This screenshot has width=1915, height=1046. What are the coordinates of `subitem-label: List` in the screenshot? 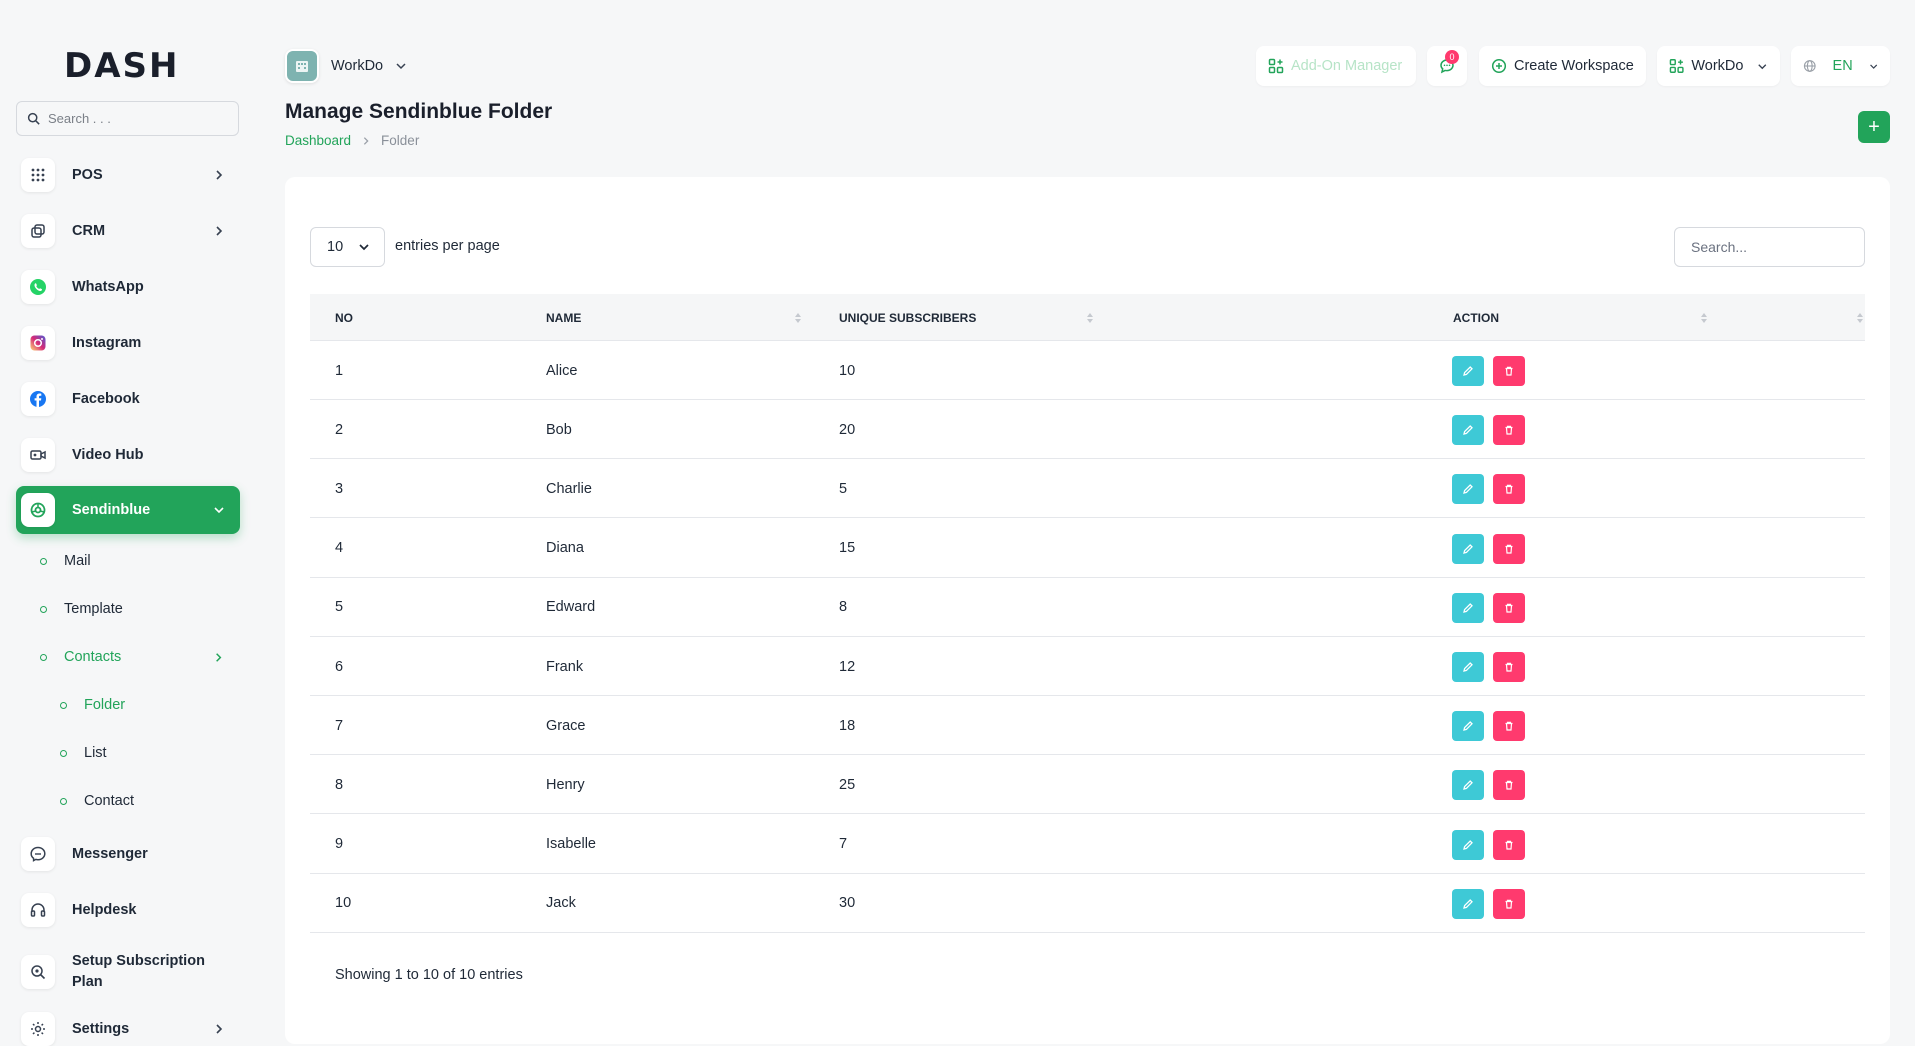 It's located at (95, 753).